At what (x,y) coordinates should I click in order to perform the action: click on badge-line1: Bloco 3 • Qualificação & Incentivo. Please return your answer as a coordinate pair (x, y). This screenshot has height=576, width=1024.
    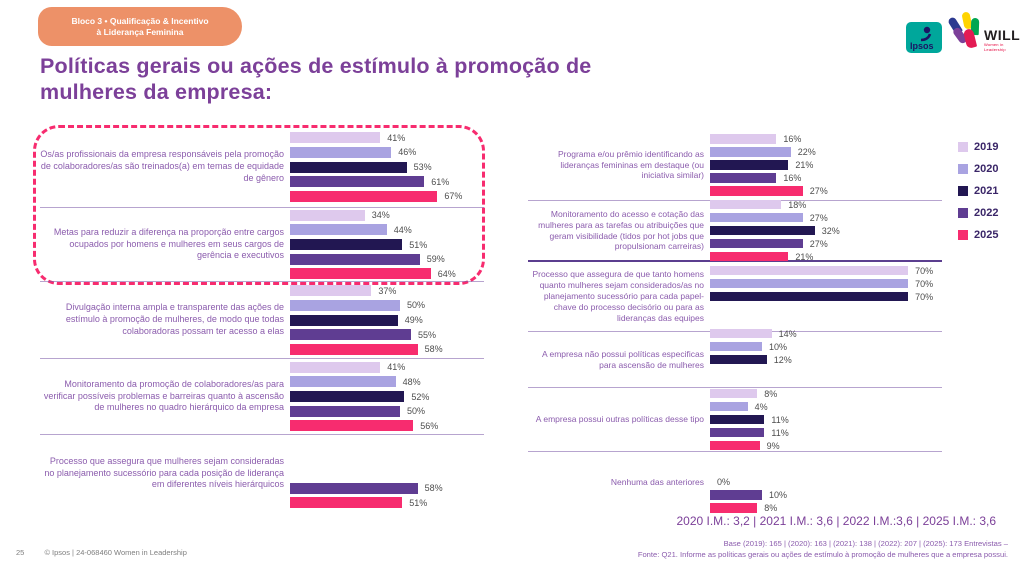
    Looking at the image, I should click on (140, 20).